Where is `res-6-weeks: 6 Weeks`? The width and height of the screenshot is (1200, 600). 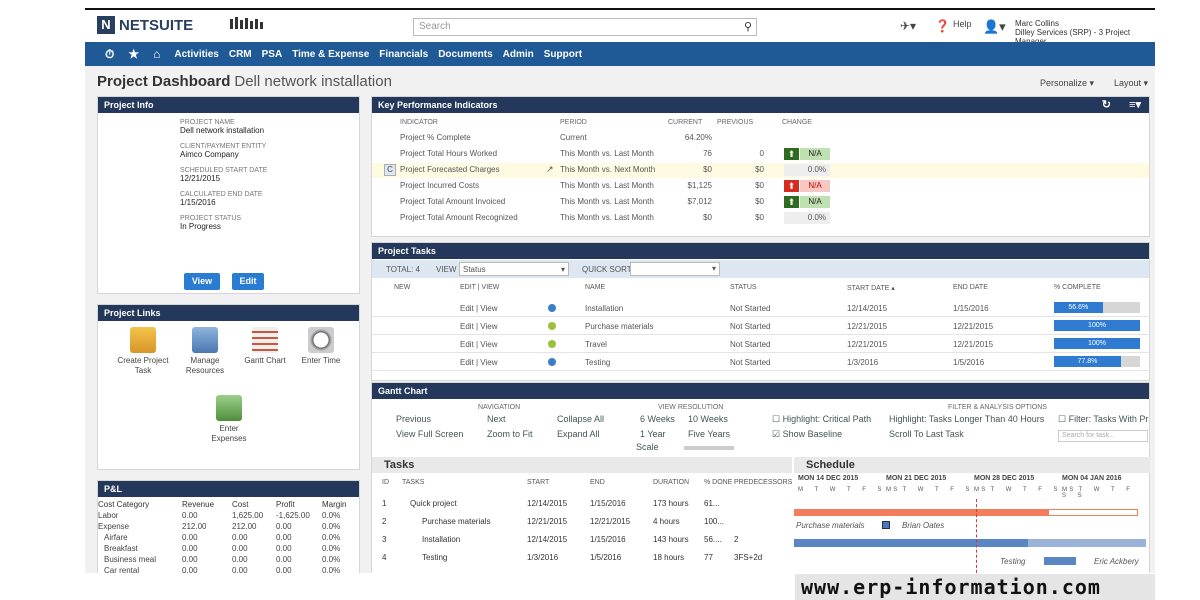 res-6-weeks: 6 Weeks is located at coordinates (657, 419).